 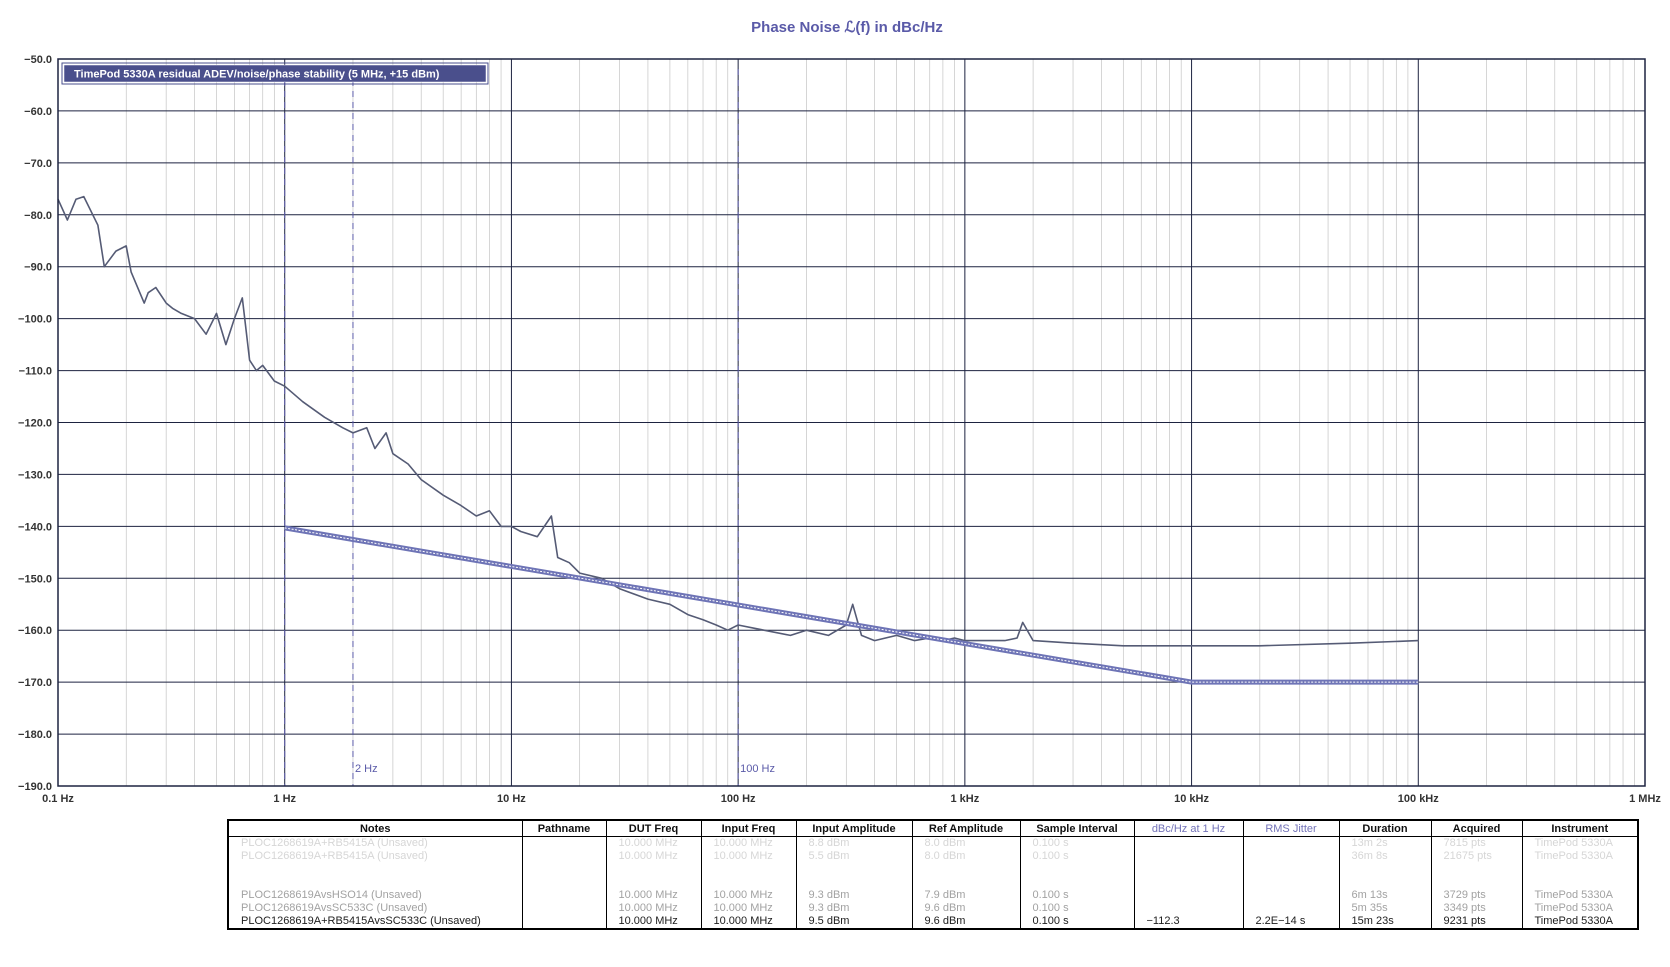 What do you see at coordinates (854, 922) in the screenshot?
I see `table-cell: 9.5 dBm` at bounding box center [854, 922].